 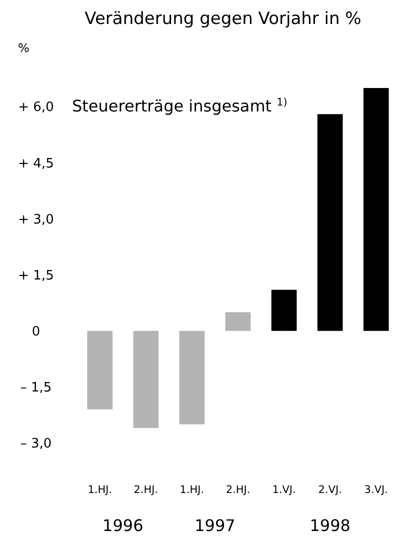 I want to click on y-tick-label: – 1,5, so click(x=36, y=388).